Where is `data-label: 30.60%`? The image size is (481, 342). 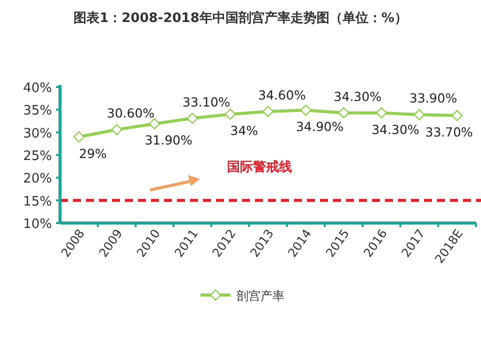 data-label: 30.60% is located at coordinates (130, 113).